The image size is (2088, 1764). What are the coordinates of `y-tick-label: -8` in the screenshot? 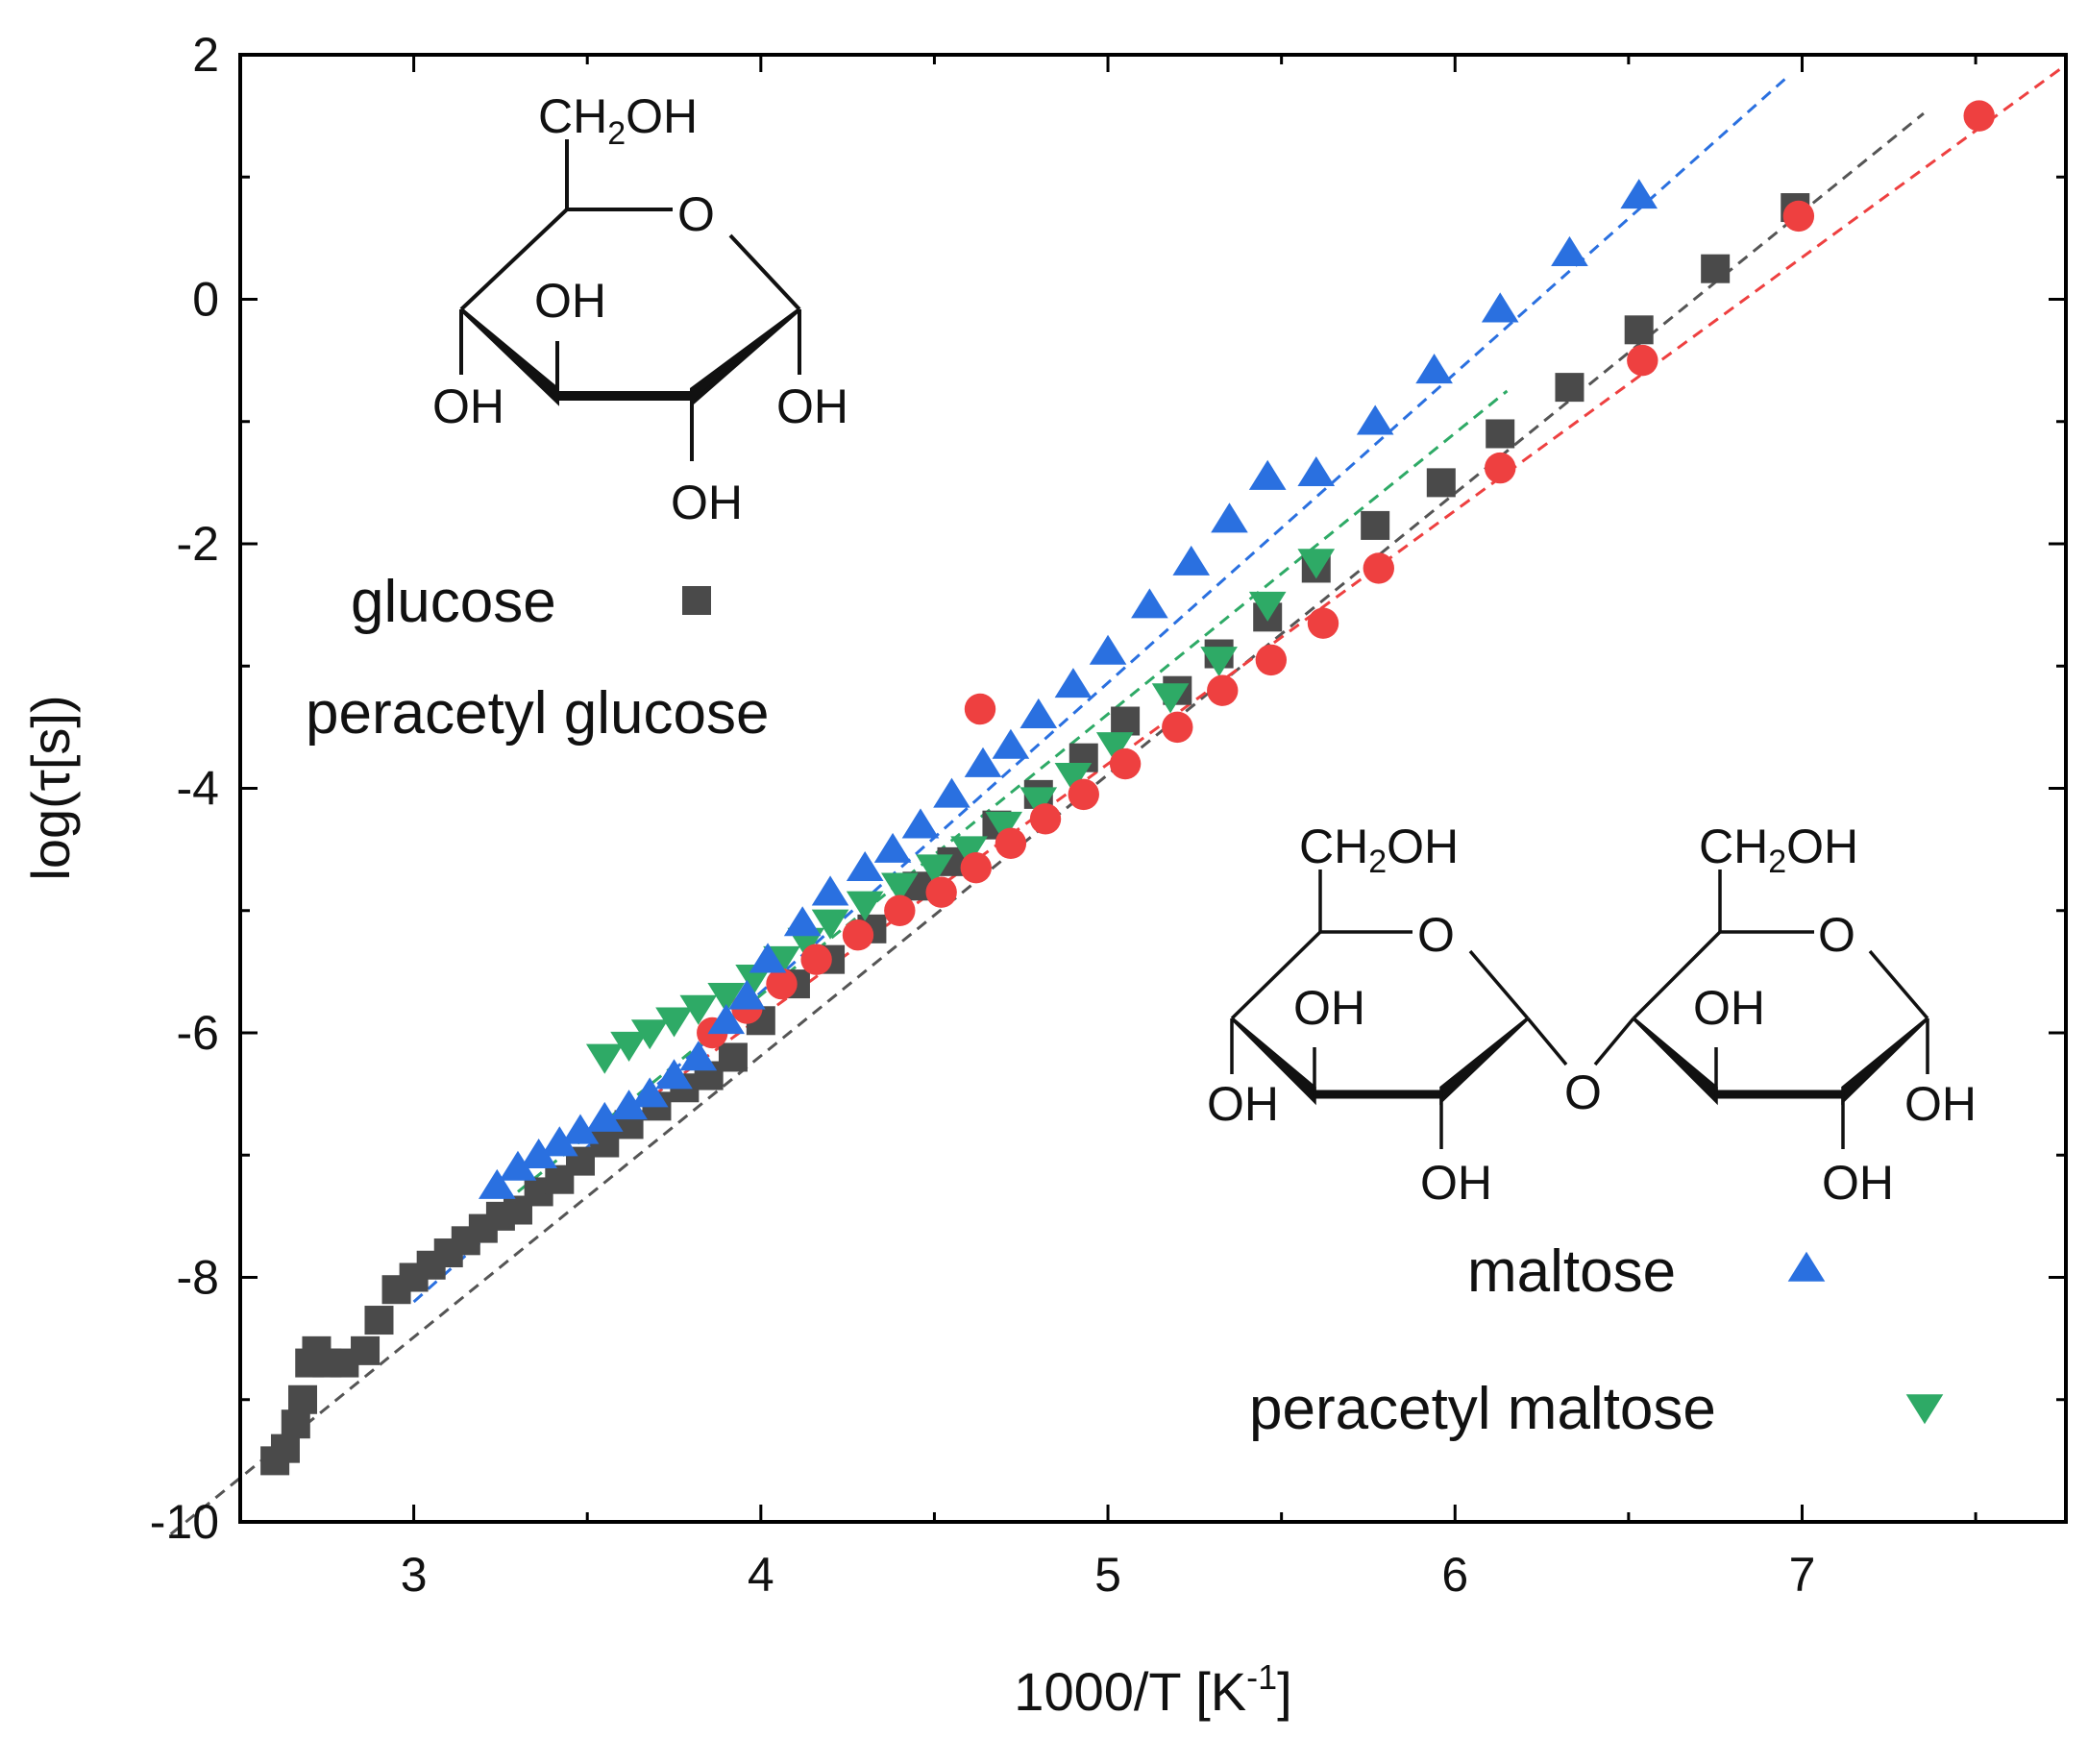 It's located at (198, 1278).